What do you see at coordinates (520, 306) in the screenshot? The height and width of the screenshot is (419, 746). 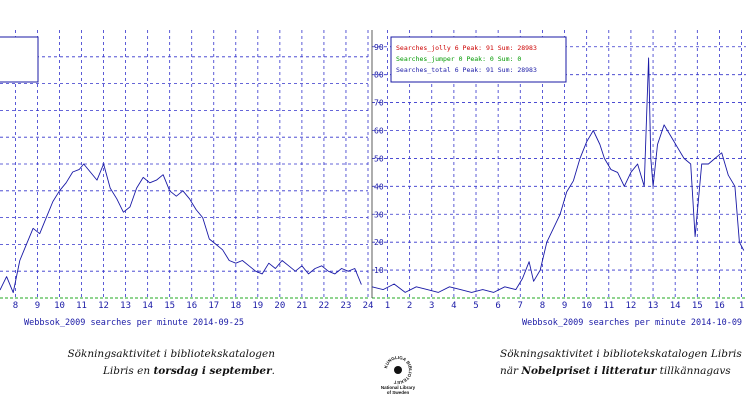 I see `x-tick-label: 7` at bounding box center [520, 306].